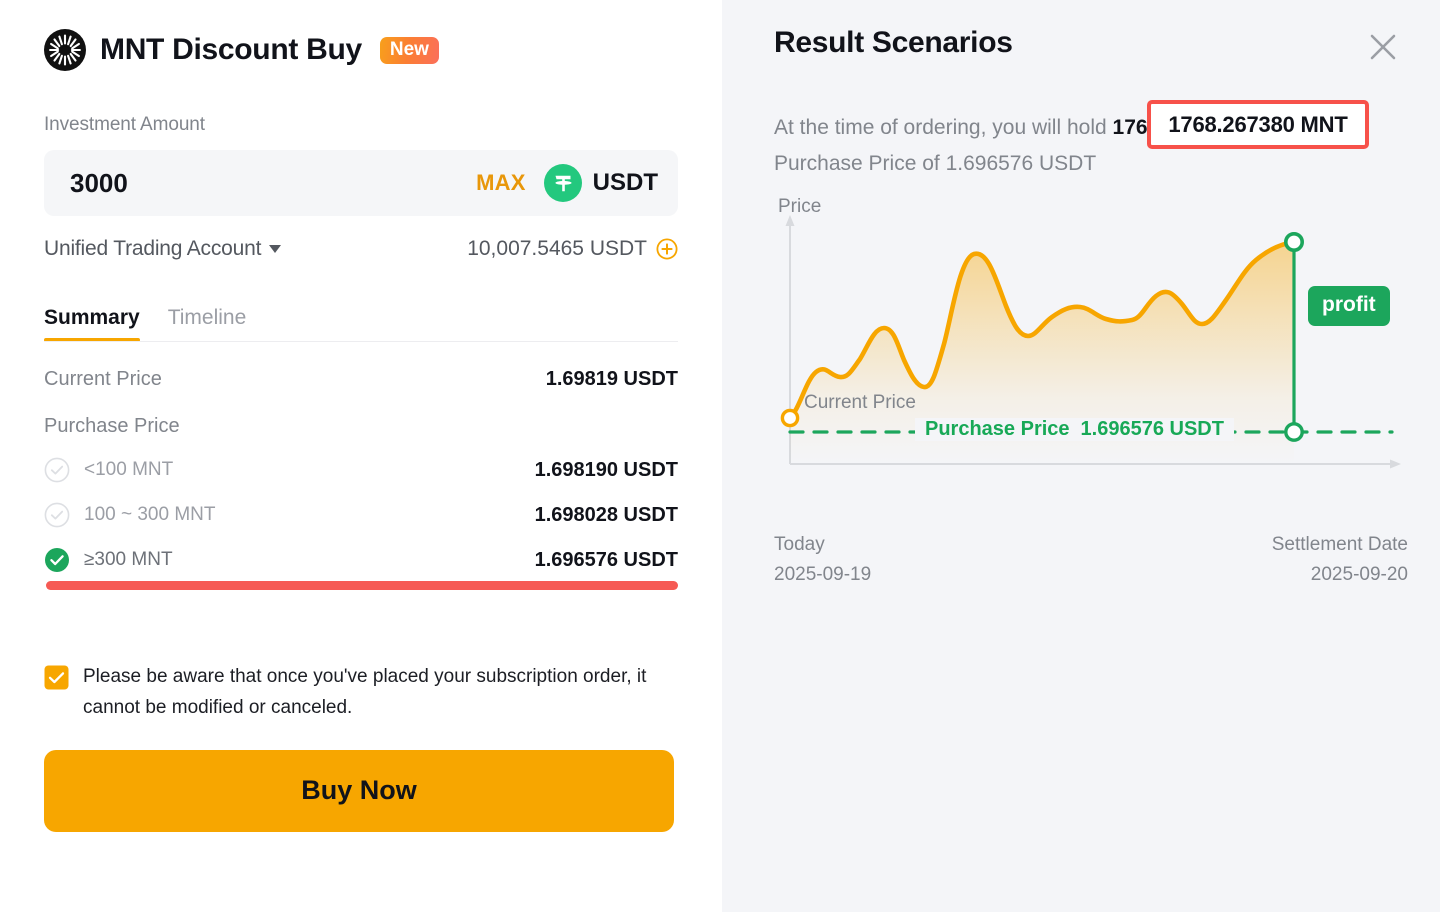  Describe the element at coordinates (501, 182) in the screenshot. I see `max-button: MAX` at that location.